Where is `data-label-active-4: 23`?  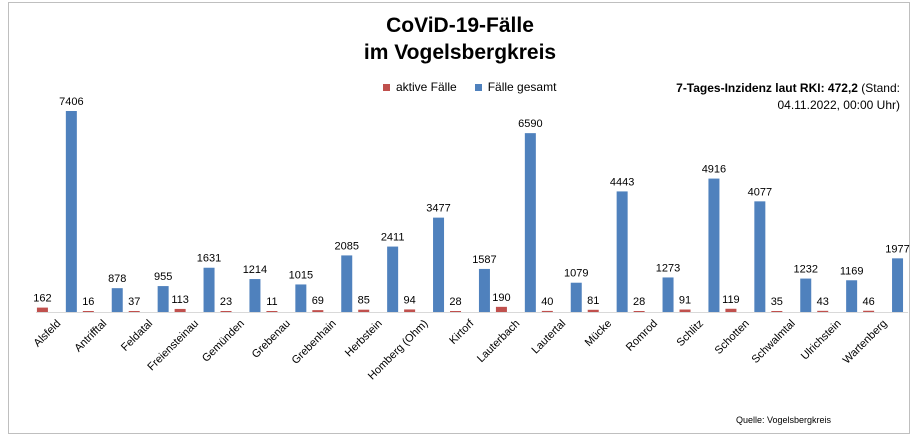 data-label-active-4: 23 is located at coordinates (226, 302).